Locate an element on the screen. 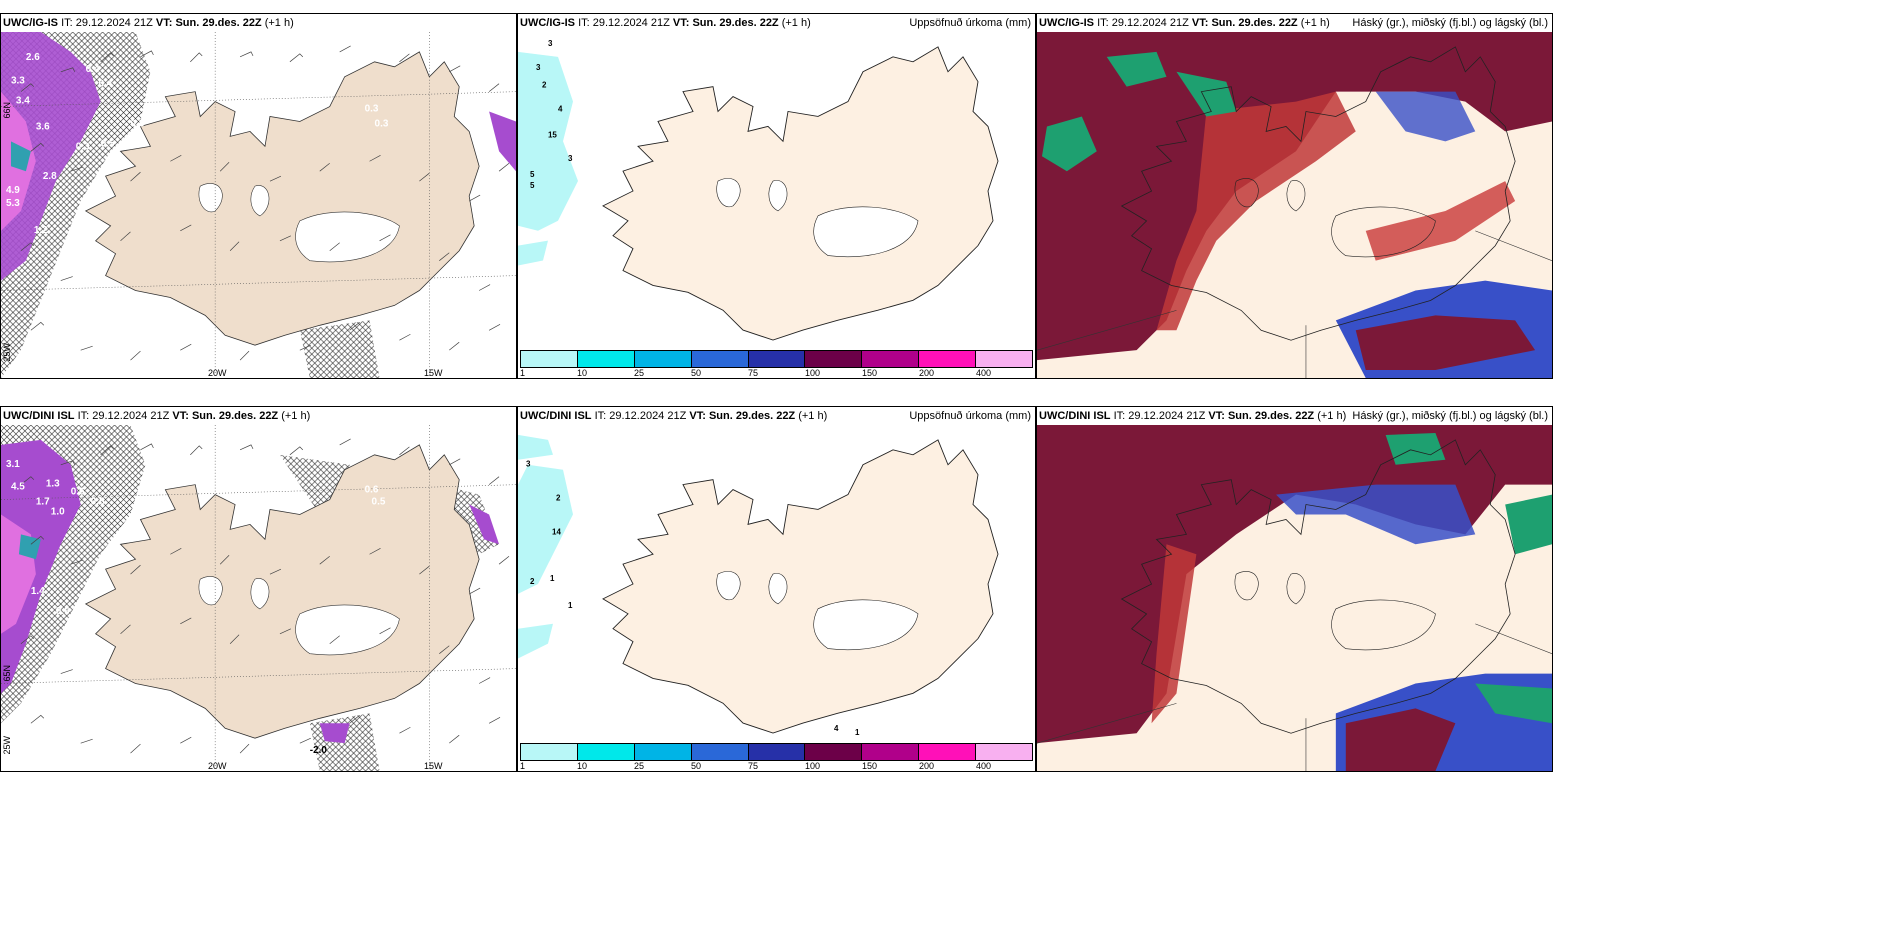  mid-cloud-area is located at coordinates (1376, 514).